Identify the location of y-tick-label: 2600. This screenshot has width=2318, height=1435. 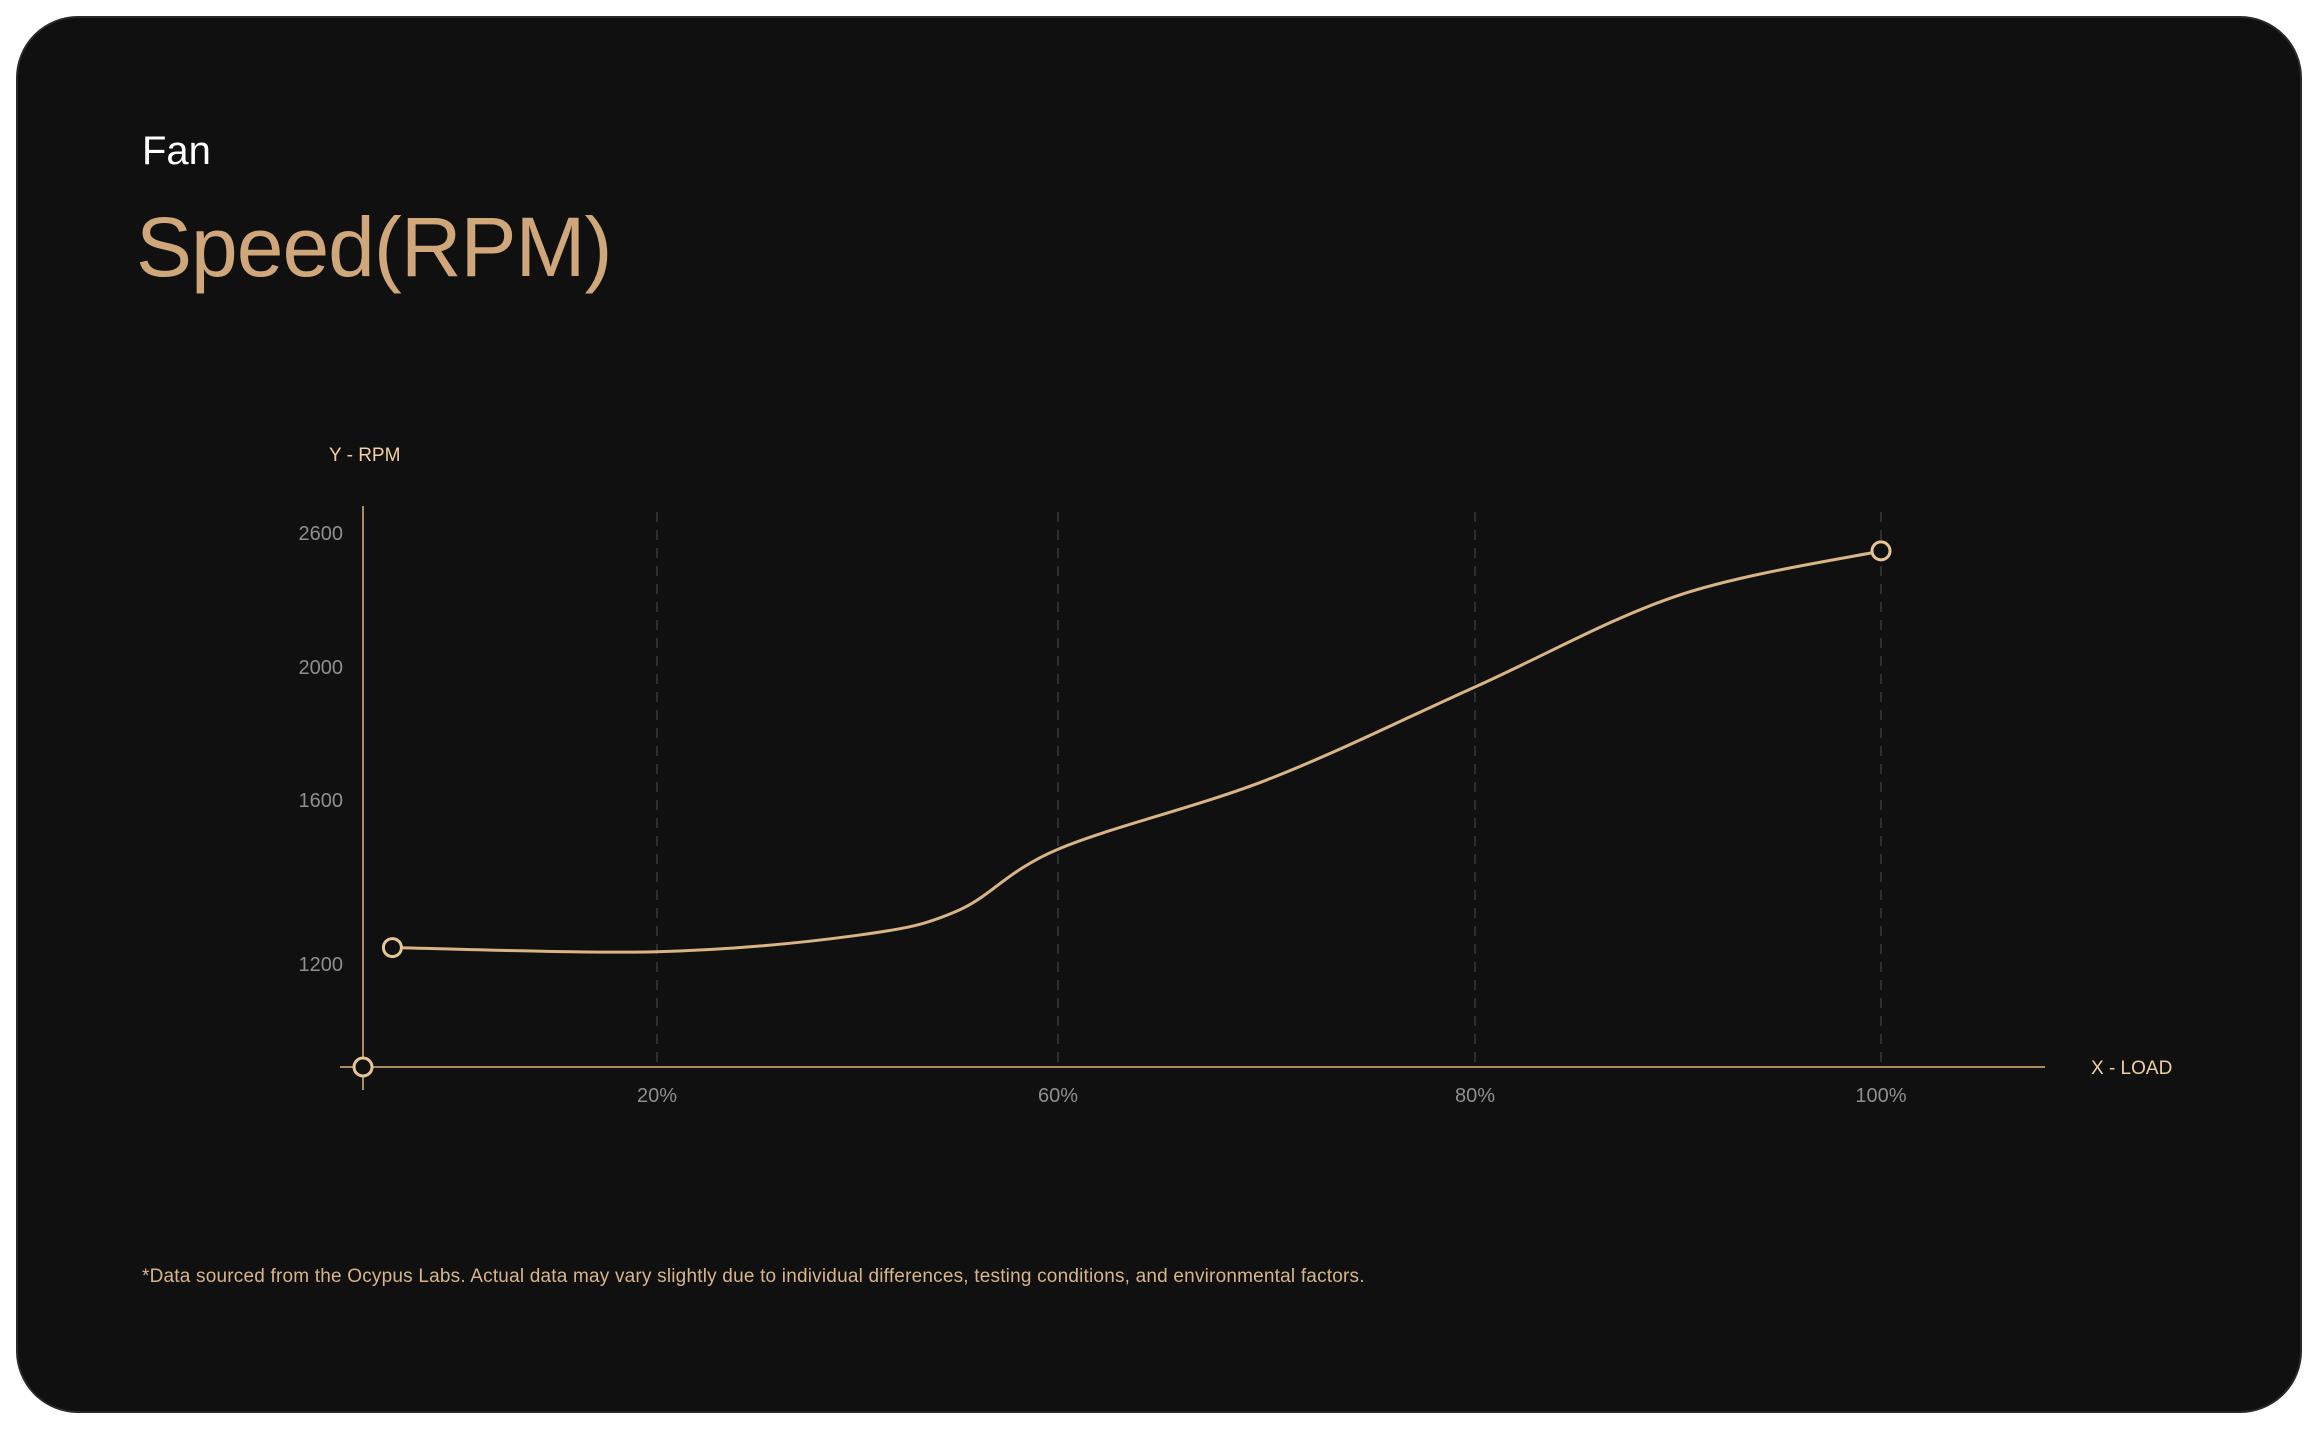
(321, 534).